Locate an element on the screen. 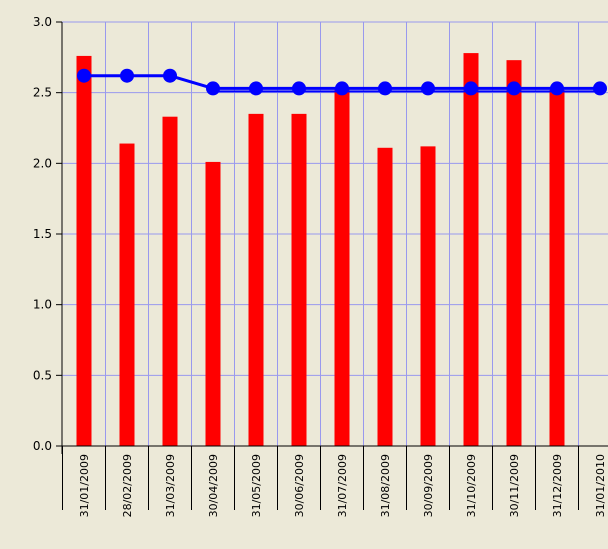  x-tick-label: 30/09/2009 is located at coordinates (428, 485).